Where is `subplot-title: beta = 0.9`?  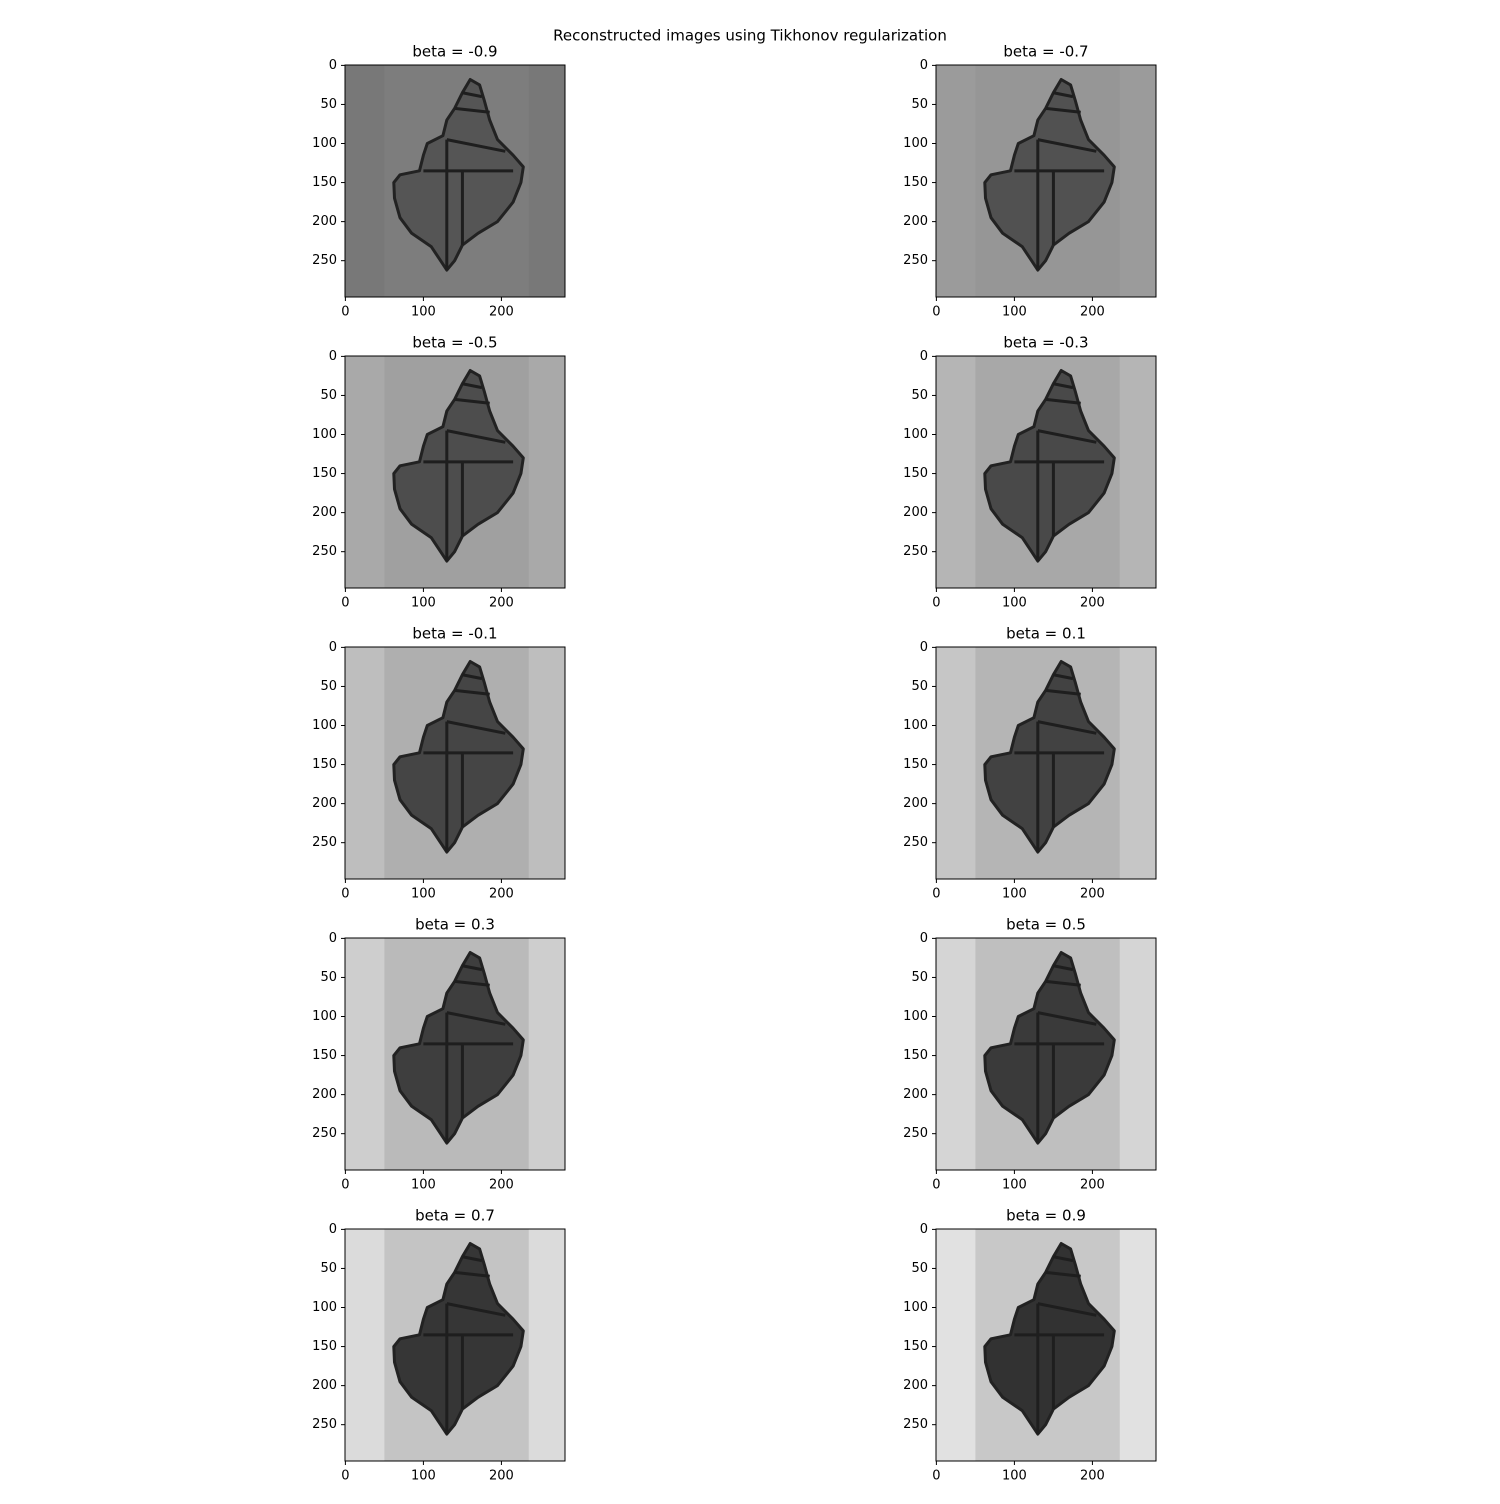 subplot-title: beta = 0.9 is located at coordinates (1046, 1216).